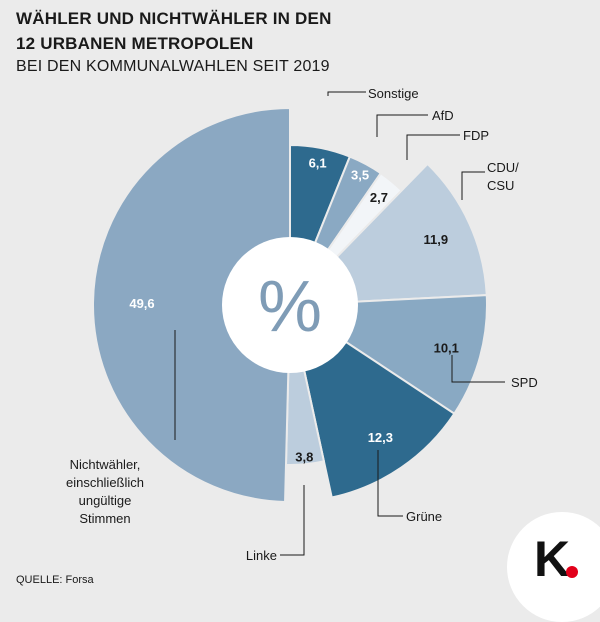  What do you see at coordinates (503, 167) in the screenshot?
I see `category-label: CDU/` at bounding box center [503, 167].